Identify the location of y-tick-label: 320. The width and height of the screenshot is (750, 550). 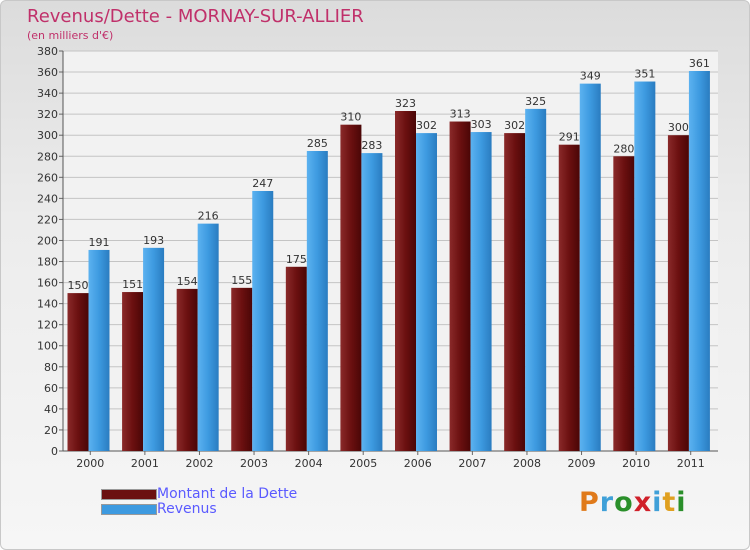
(47, 114).